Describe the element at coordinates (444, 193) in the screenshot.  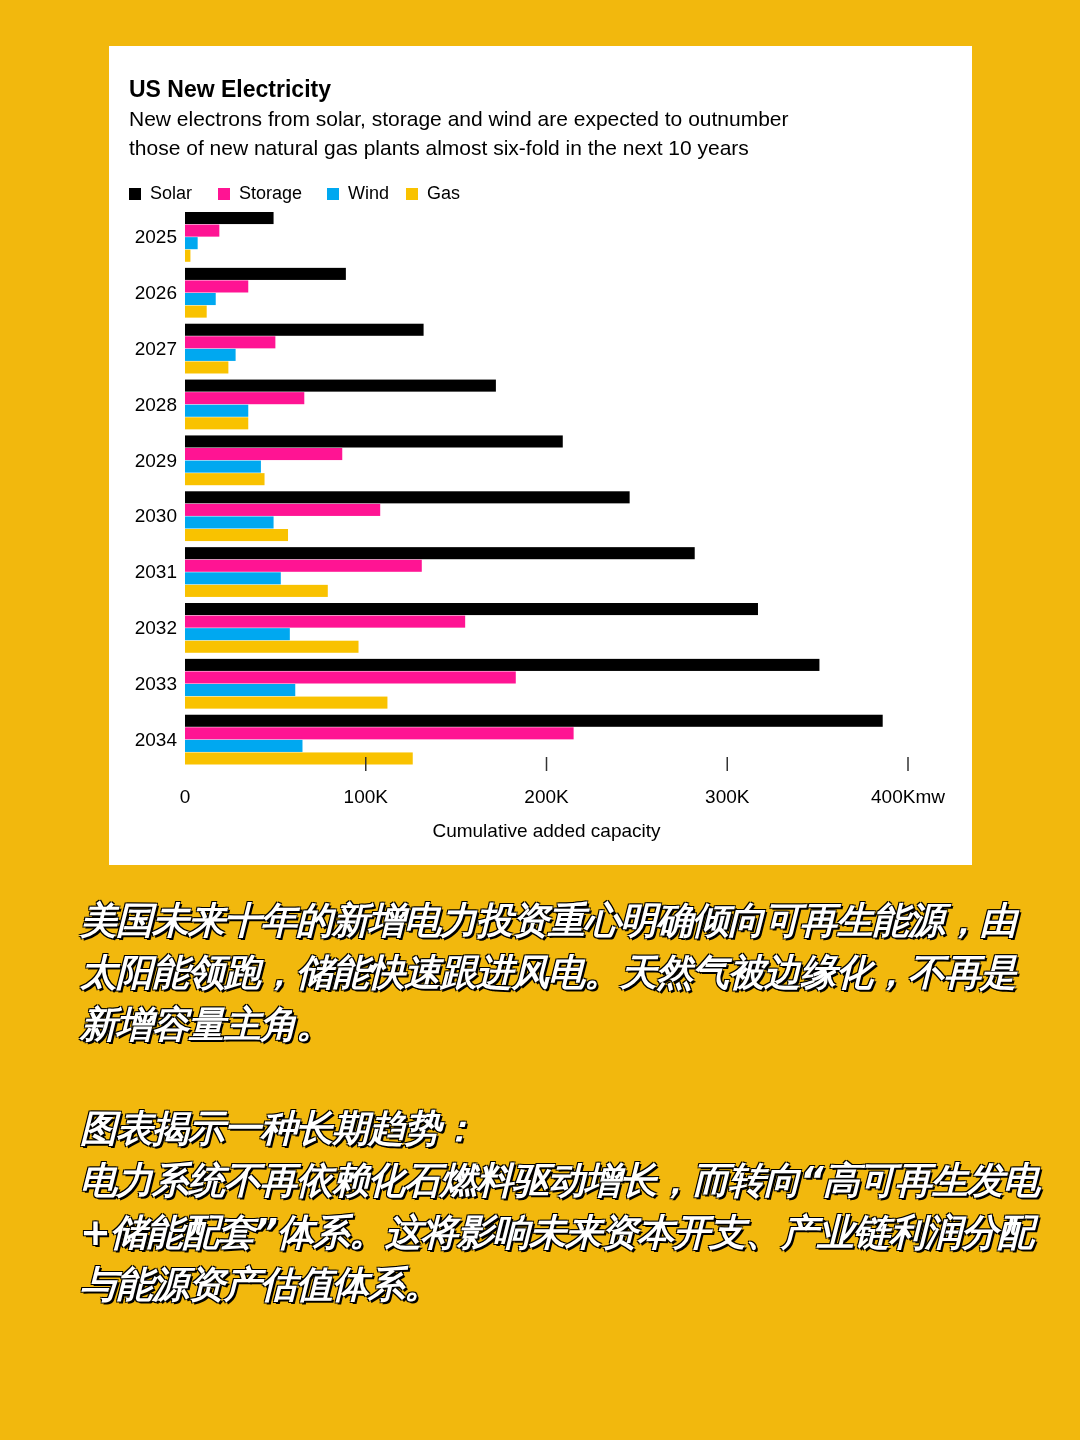
I see `legend-label: Gas` at that location.